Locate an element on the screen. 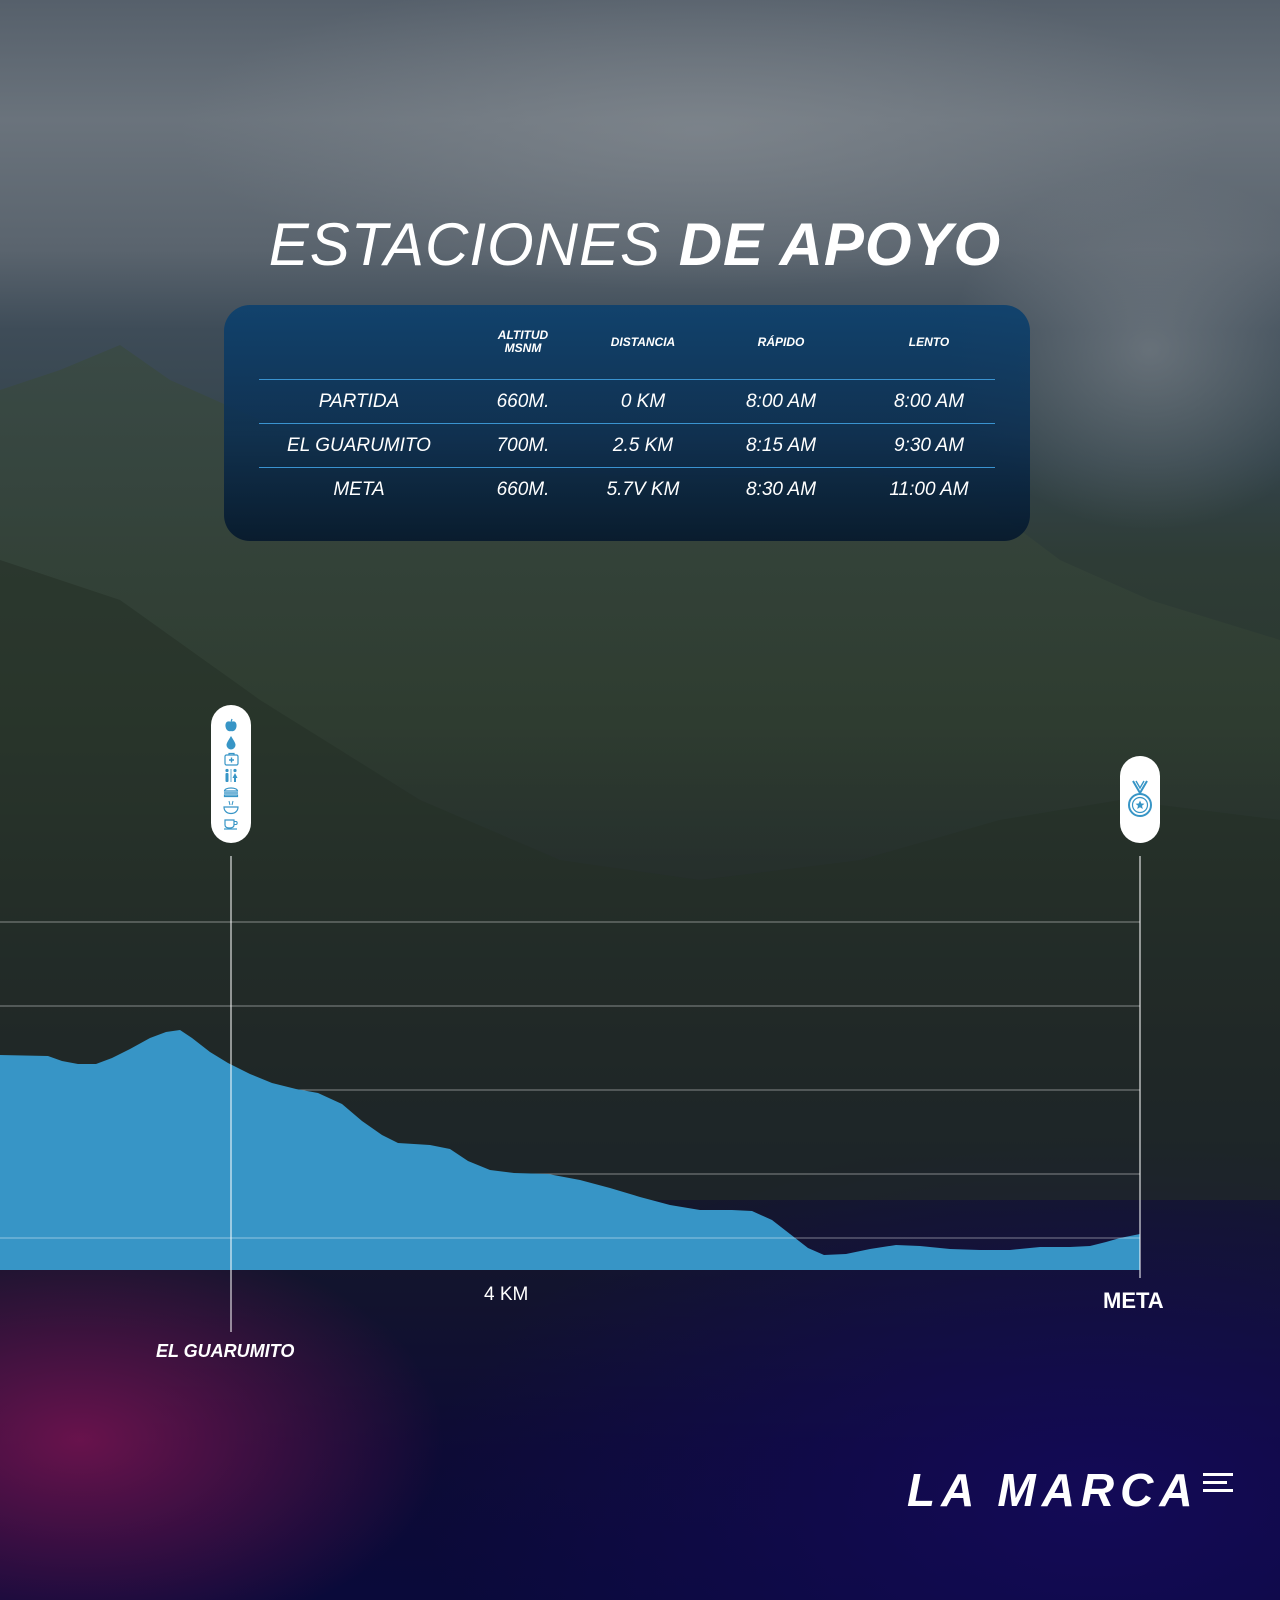  table-cell: PARTIDA is located at coordinates (359, 401).